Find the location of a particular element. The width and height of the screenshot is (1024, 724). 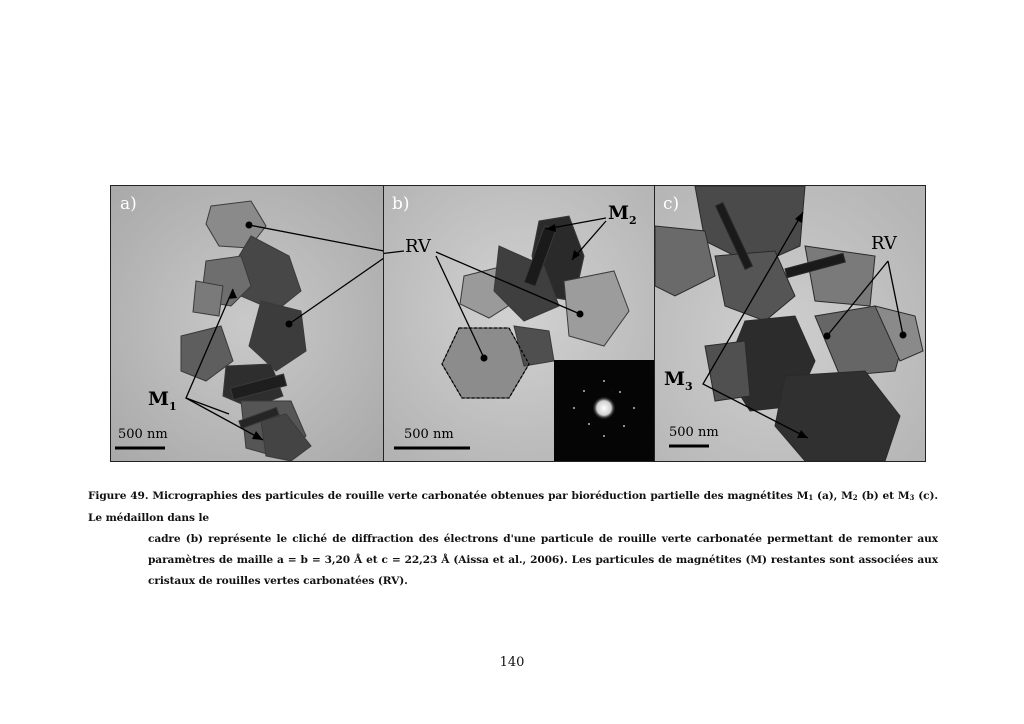

page-number: 140 is located at coordinates (512, 662).